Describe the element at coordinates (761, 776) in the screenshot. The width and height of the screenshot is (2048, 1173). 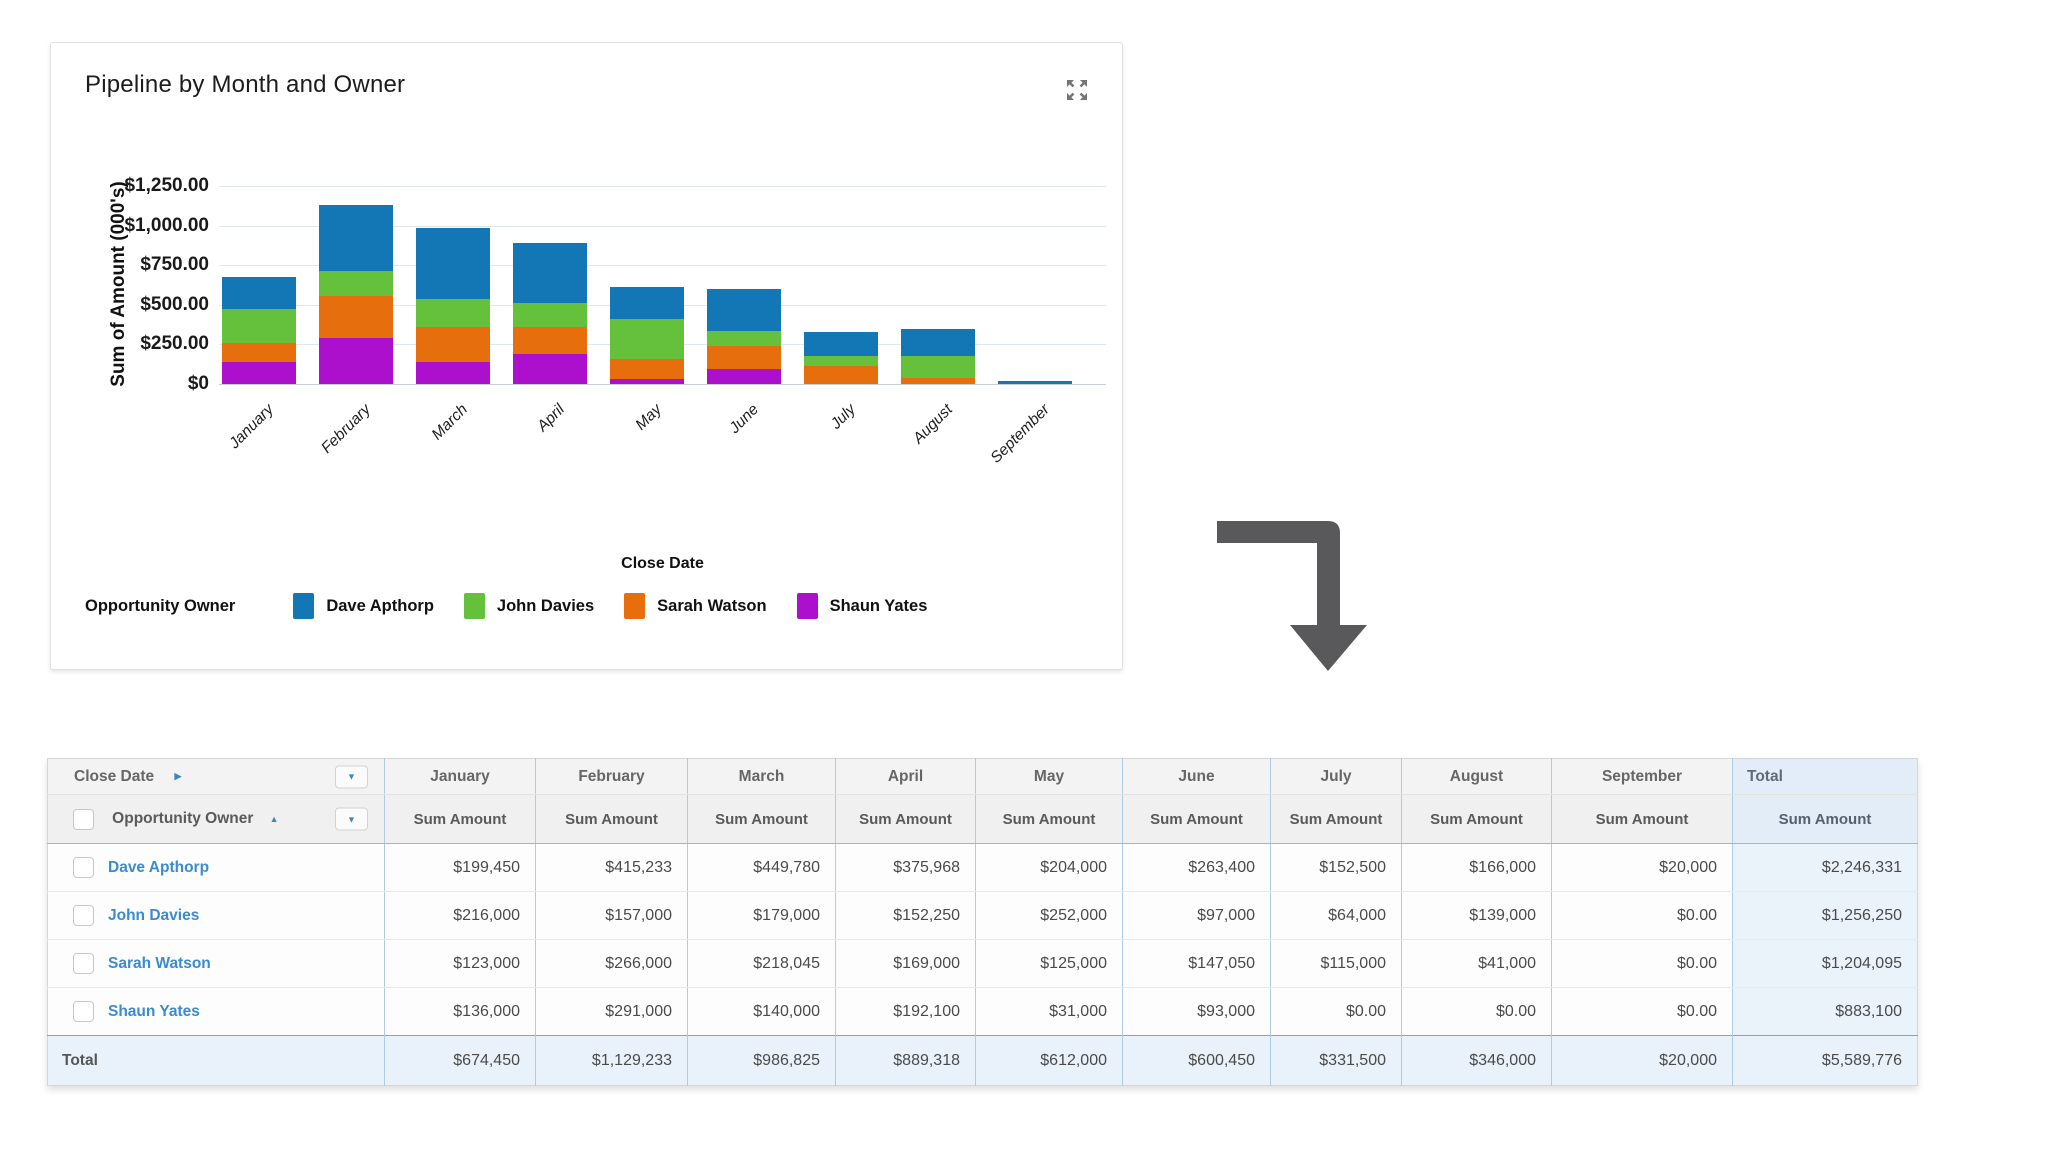
I see `column-header-march: March` at that location.